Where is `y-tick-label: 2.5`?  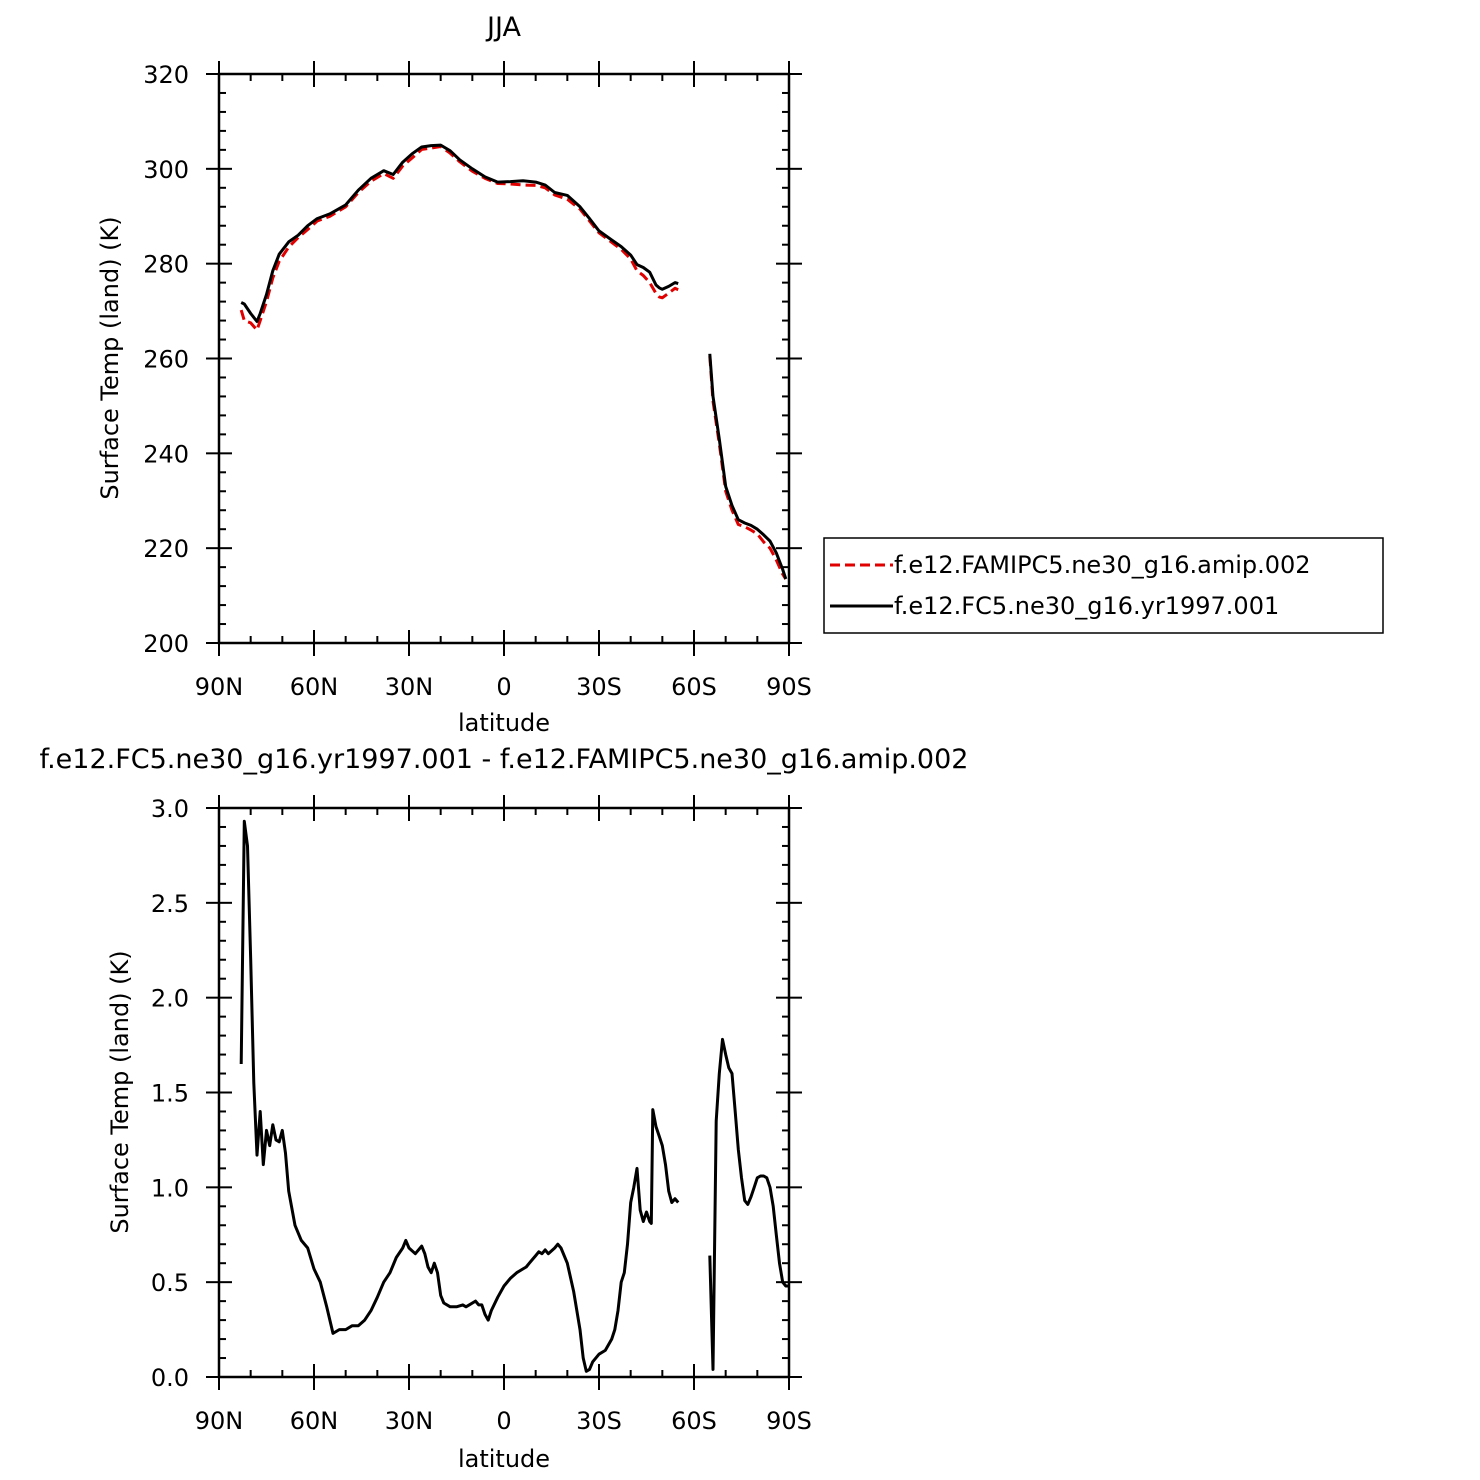 y-tick-label: 2.5 is located at coordinates (170, 904).